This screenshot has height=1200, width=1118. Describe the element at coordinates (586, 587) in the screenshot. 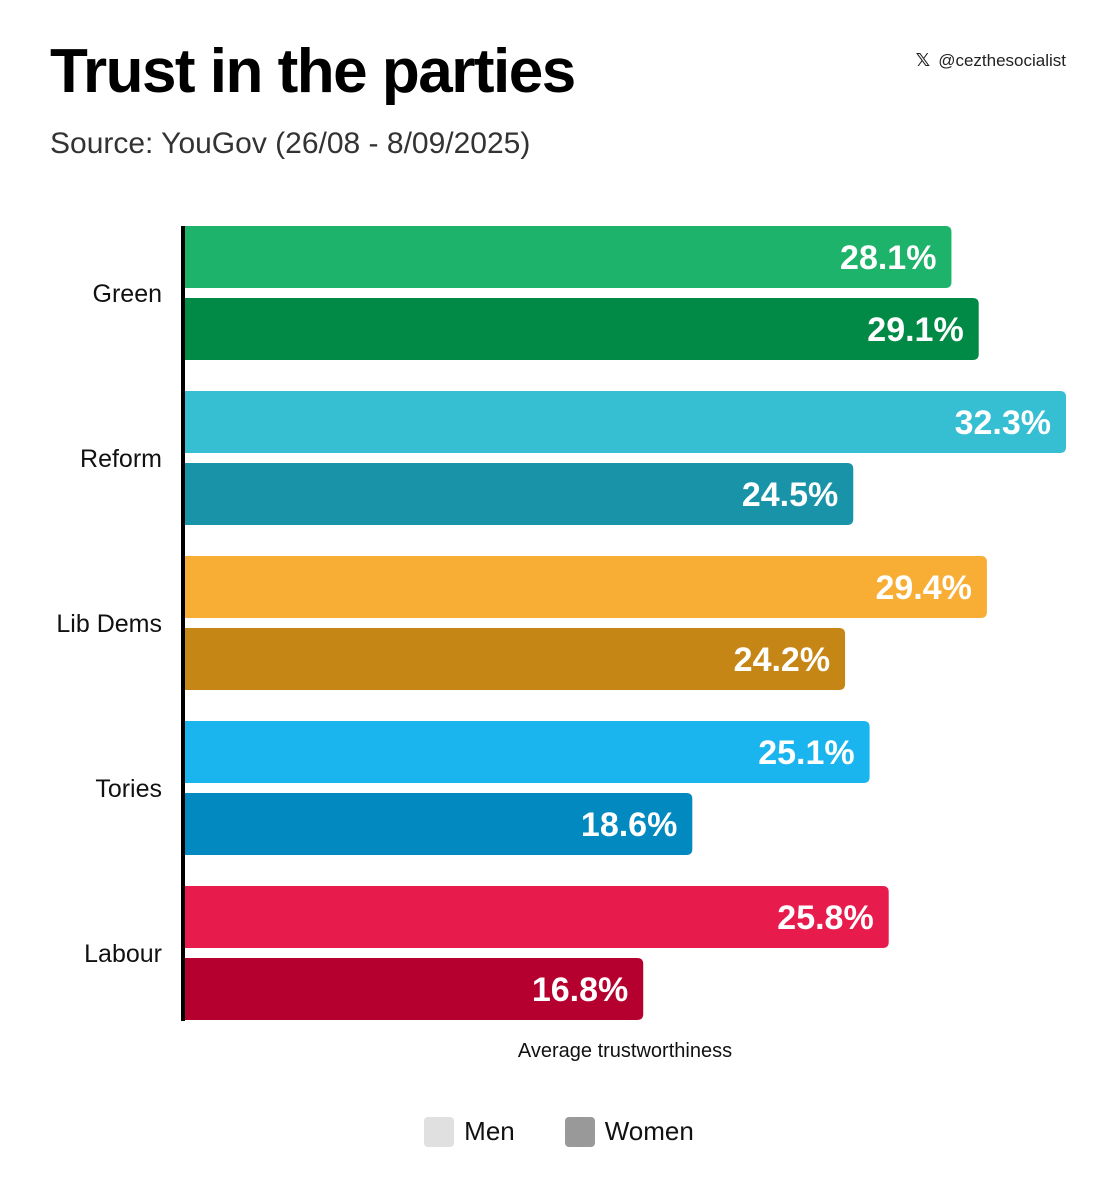

I see `bar-lib-dems-men` at that location.